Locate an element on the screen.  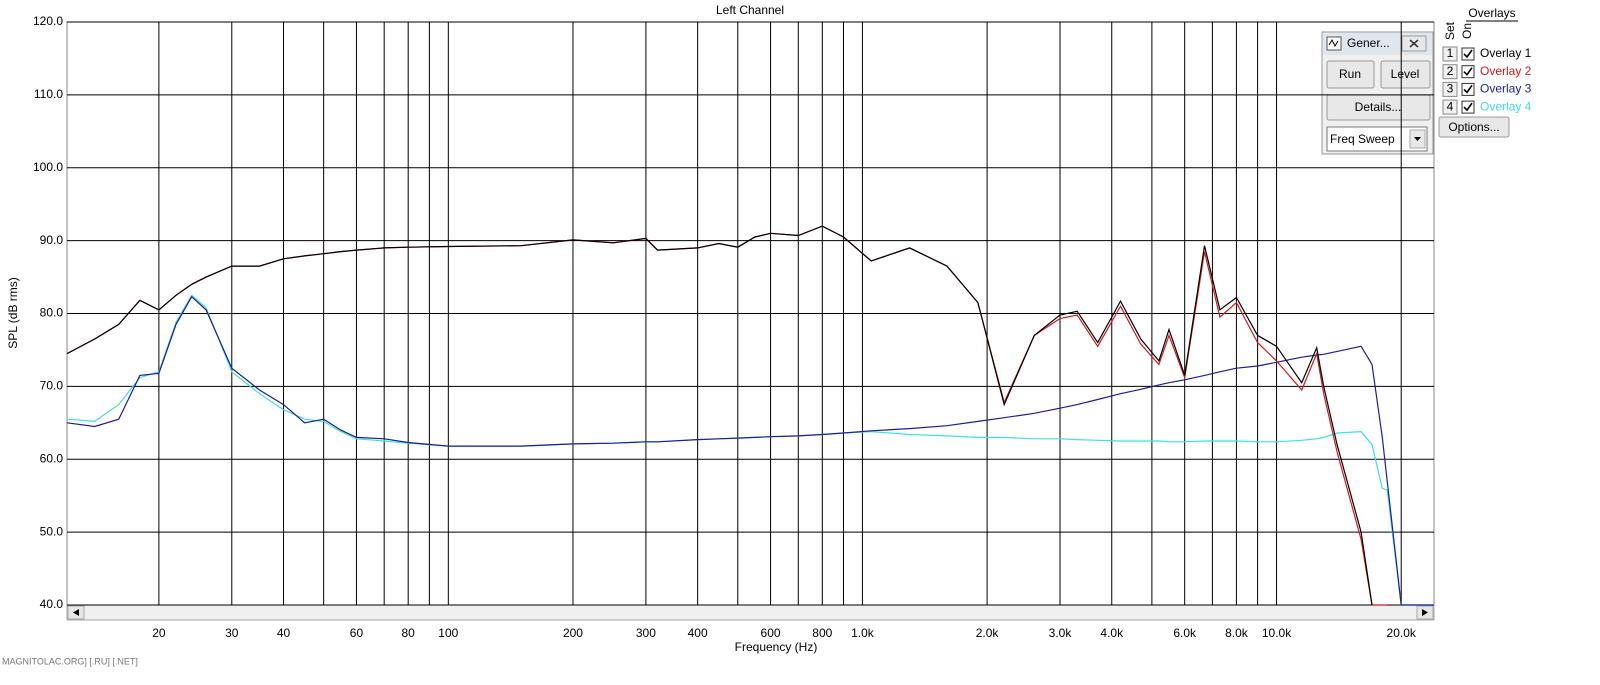
watermark: MAGNITOLAC.ORG] [.RU] [.NET] is located at coordinates (70, 661).